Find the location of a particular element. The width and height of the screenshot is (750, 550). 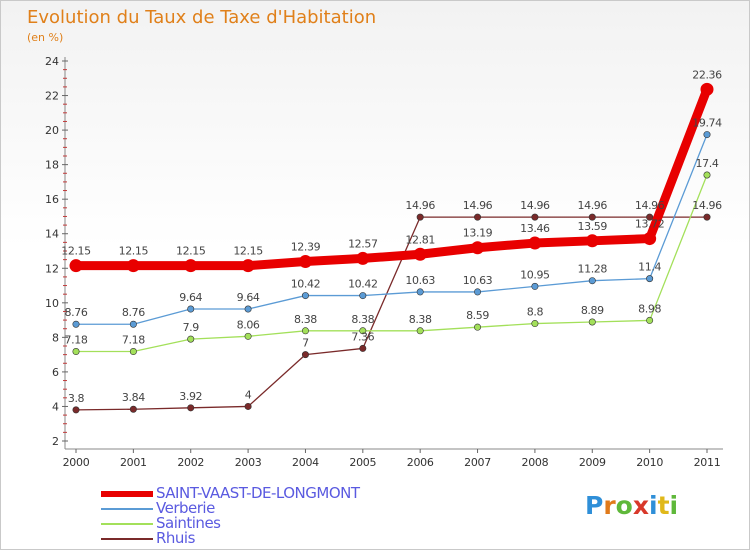

logo-letter: x is located at coordinates (640, 505).